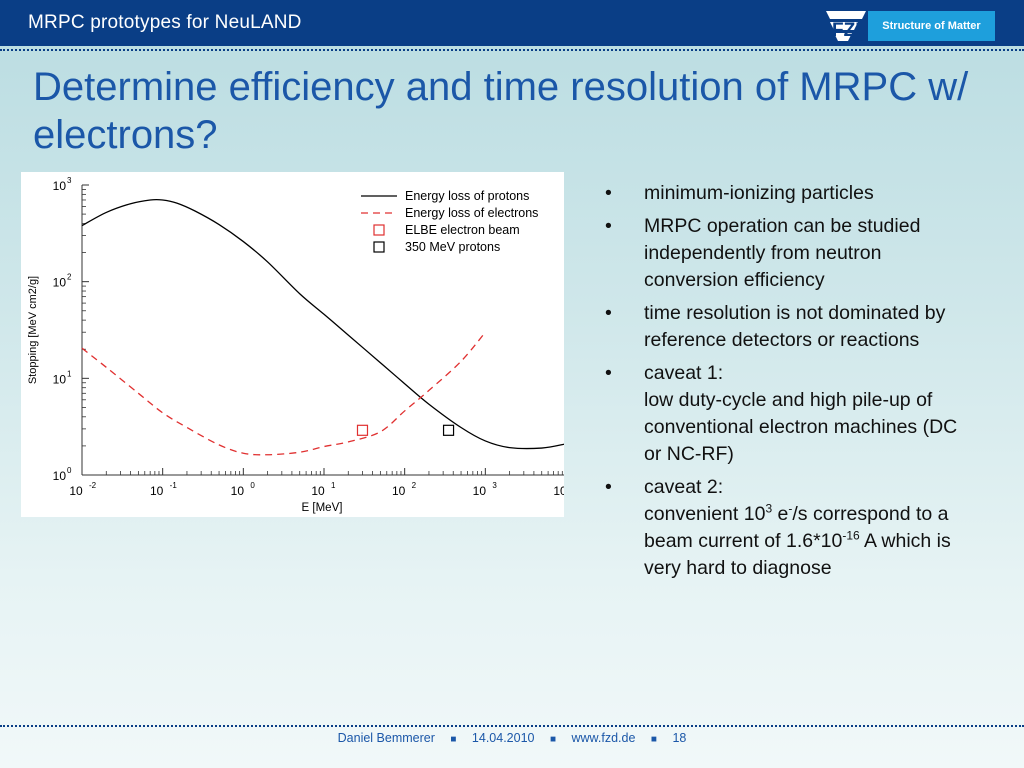 This screenshot has height=768, width=1024. Describe the element at coordinates (705, 514) in the screenshot. I see `caveat2-pre: convenient 10` at that location.